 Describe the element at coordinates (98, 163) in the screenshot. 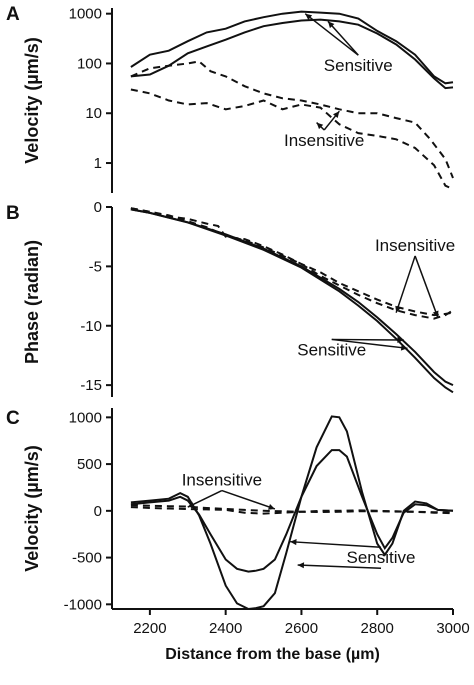

I see `y-tick-label: 1` at that location.